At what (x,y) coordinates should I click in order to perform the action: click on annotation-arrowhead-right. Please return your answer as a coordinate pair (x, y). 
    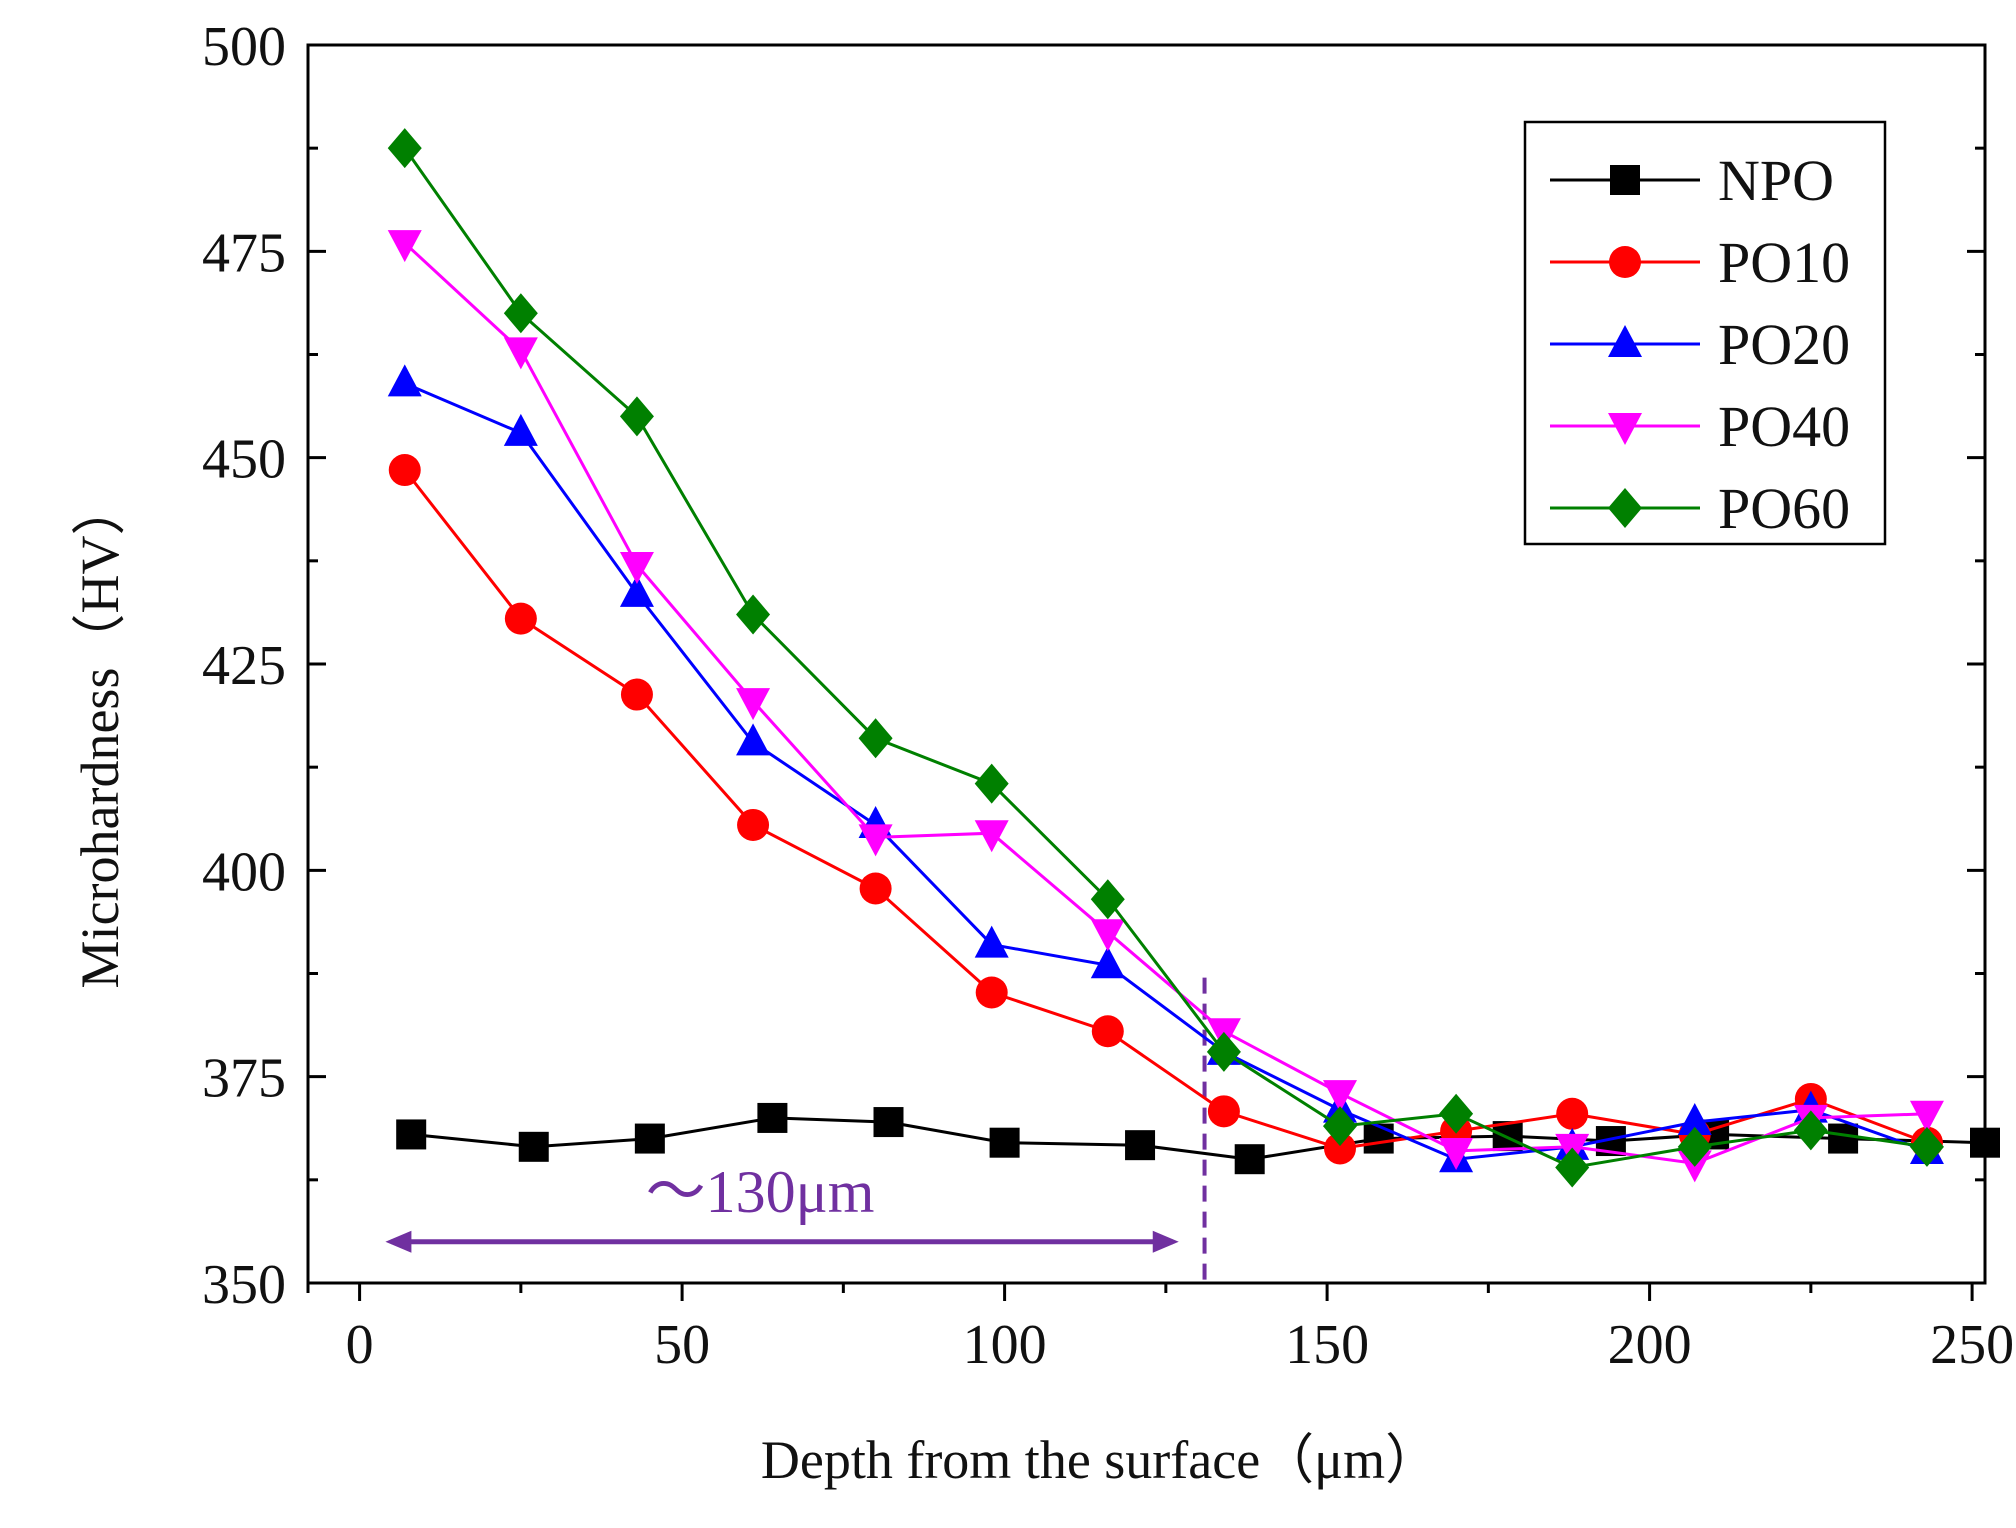
    Looking at the image, I should click on (1165, 1241).